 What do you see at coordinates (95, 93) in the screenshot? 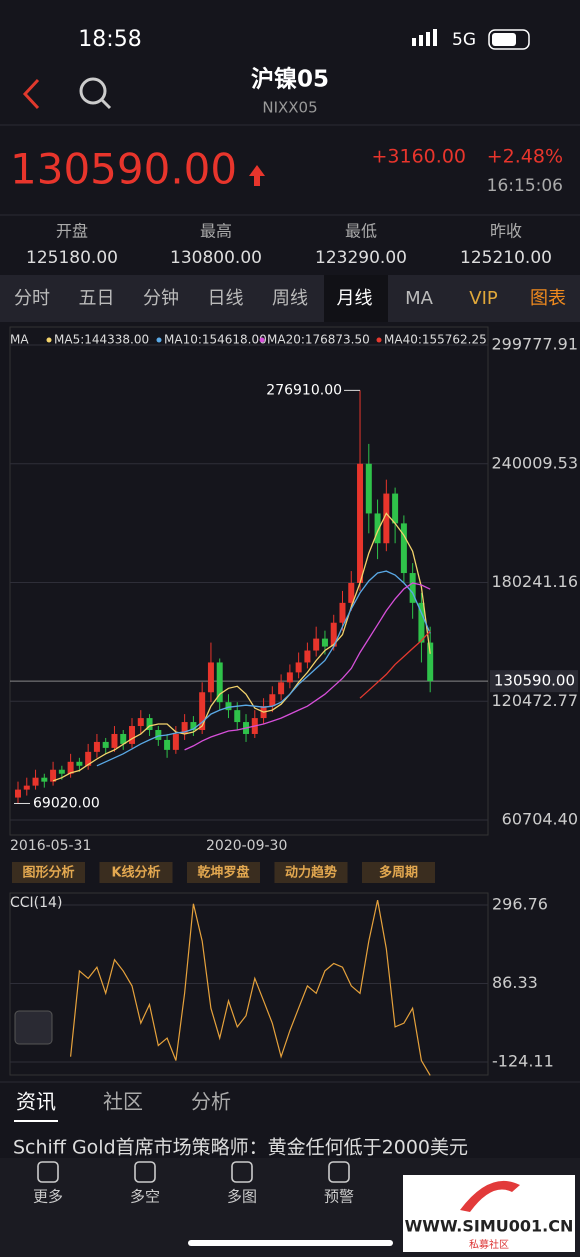
I see `search-button` at bounding box center [95, 93].